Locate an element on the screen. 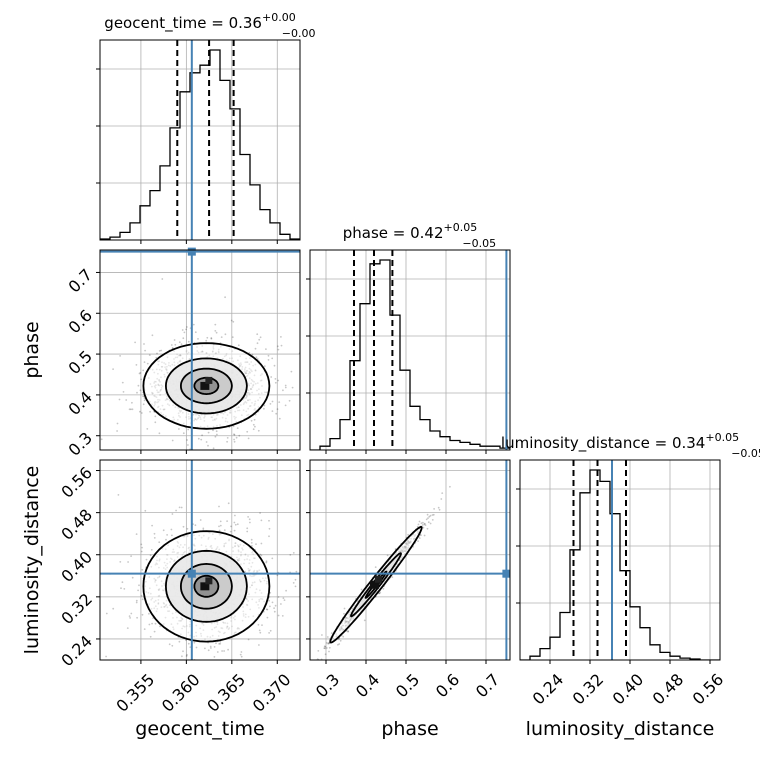 Image resolution: width=760 pixels, height=760 pixels. grid is located at coordinates (200, 140).